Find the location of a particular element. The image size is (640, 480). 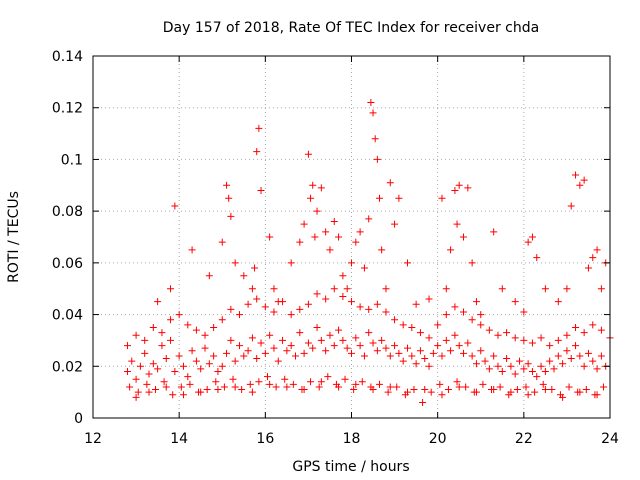

x-tick-label: 24 is located at coordinates (610, 439).